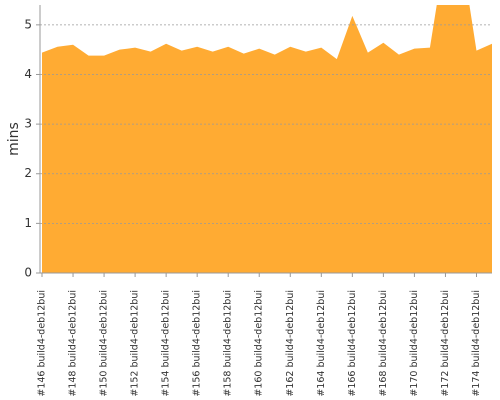 The image size is (500, 400). Describe the element at coordinates (445, 343) in the screenshot. I see `x-tick-label: #172 build4-deb12bui` at that location.